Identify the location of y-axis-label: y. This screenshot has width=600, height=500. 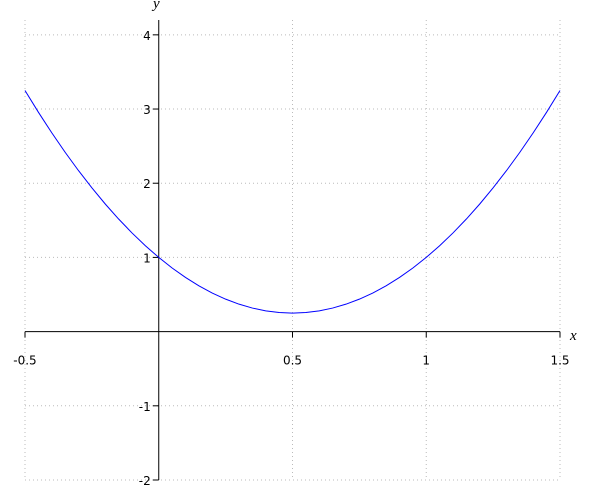
(155, 6).